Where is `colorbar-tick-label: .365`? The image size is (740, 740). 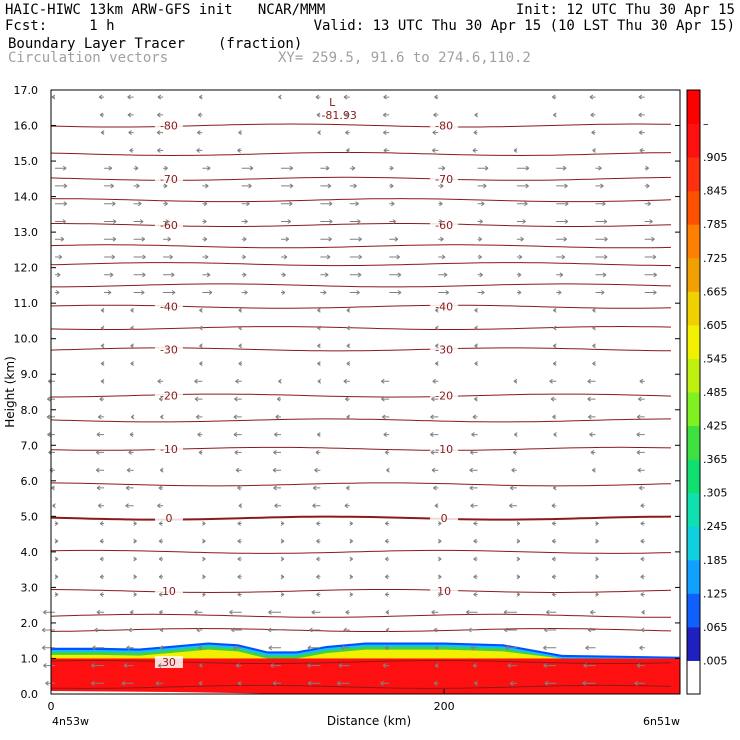 colorbar-tick-label: .365 is located at coordinates (715, 459).